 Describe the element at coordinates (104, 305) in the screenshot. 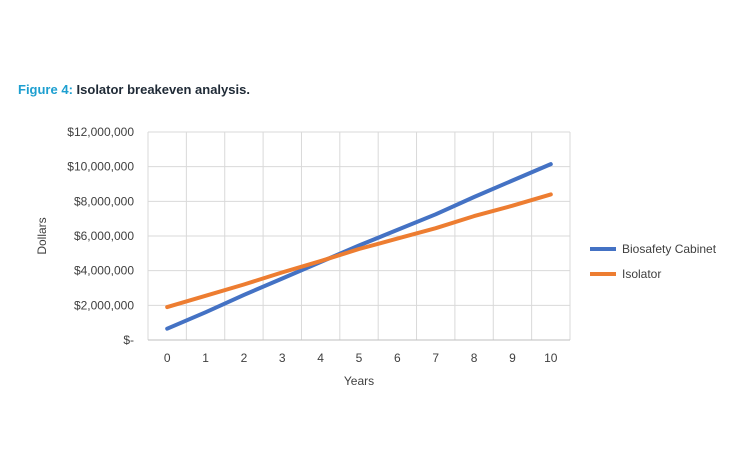

I see `y-tick-label: $2,000,000` at that location.